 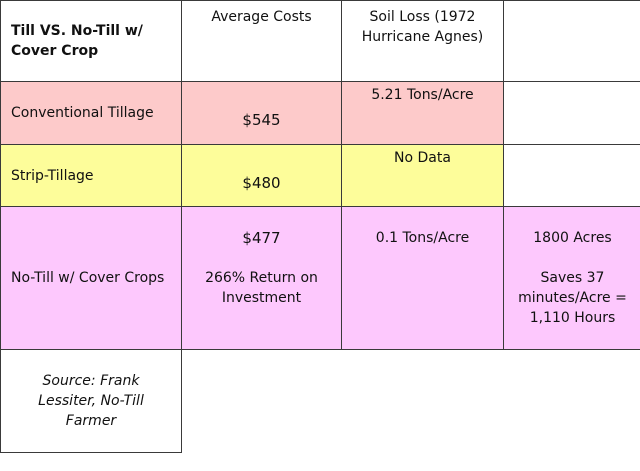 What do you see at coordinates (261, 182) in the screenshot?
I see `strip-cost: $480` at bounding box center [261, 182].